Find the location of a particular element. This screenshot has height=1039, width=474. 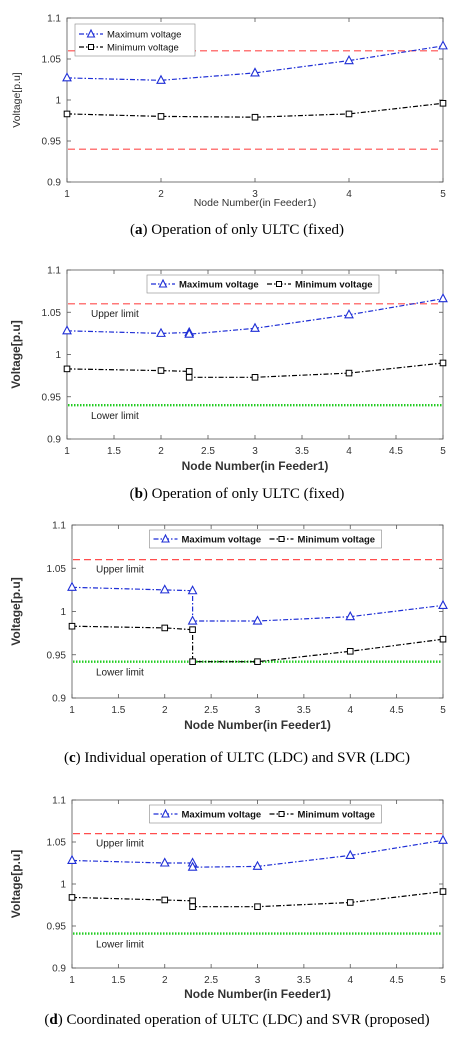

y-tick-label: 1 is located at coordinates (58, 355).